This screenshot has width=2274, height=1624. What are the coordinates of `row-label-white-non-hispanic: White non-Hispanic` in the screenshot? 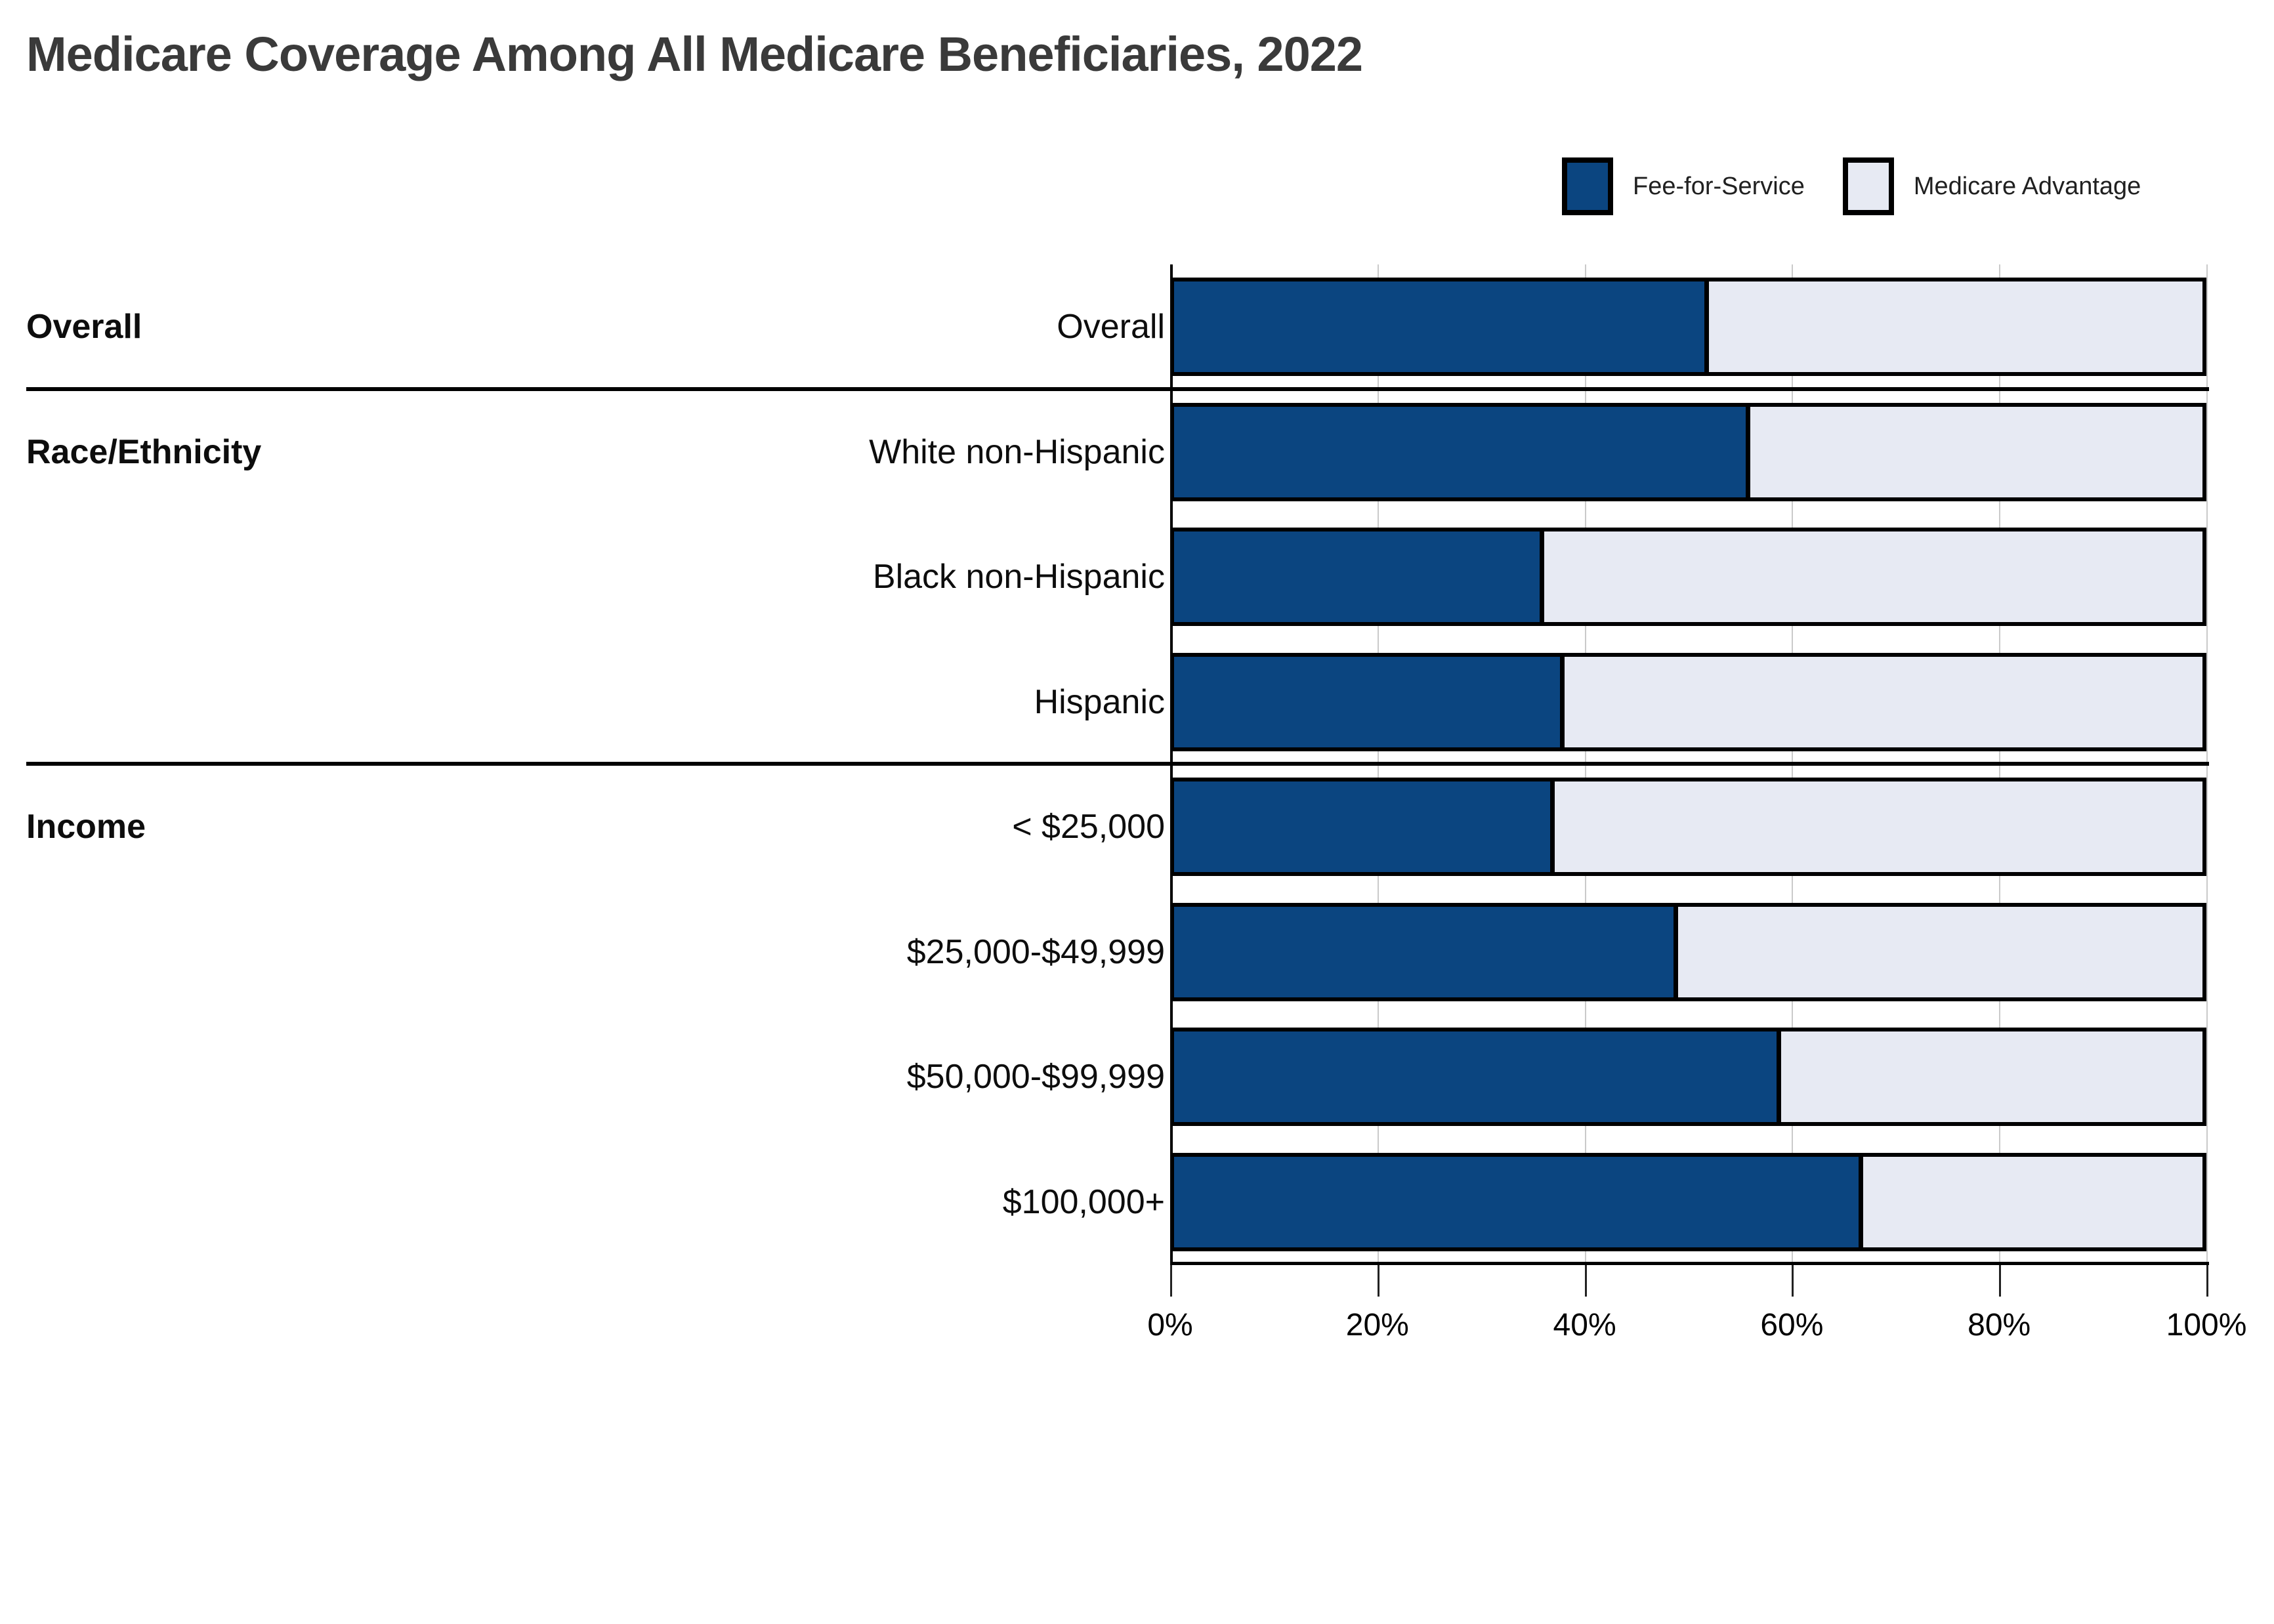 It's located at (1017, 451).